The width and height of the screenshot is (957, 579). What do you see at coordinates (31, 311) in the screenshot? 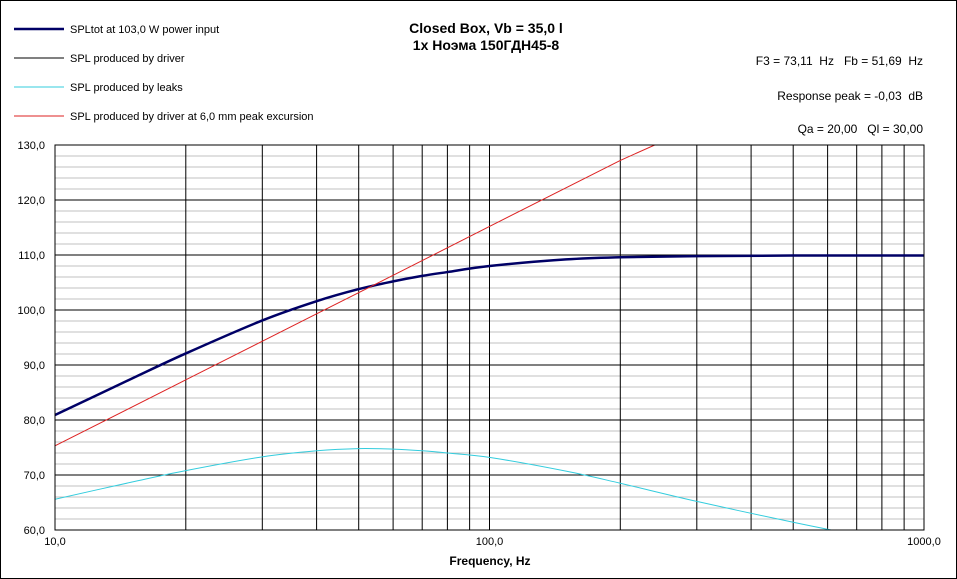
I see `y-tick-label: 100,0` at bounding box center [31, 311].